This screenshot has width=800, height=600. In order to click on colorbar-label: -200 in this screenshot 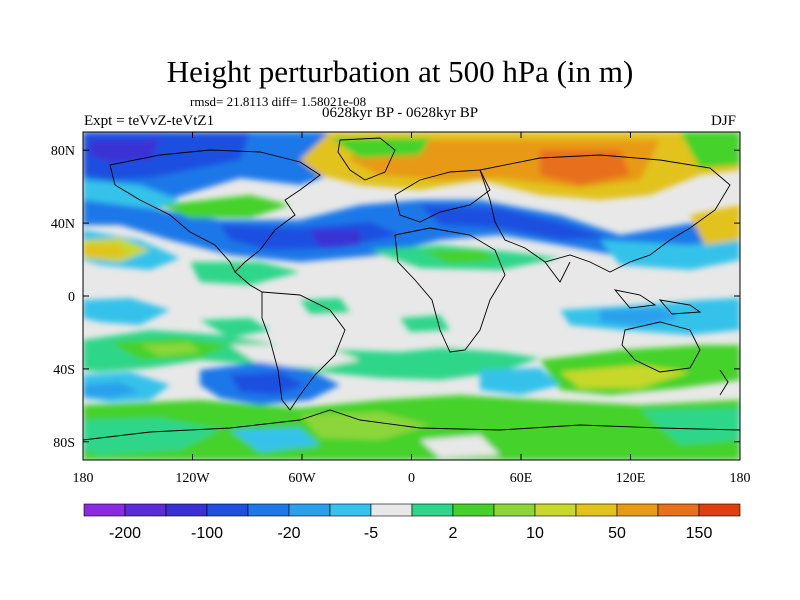, I will do `click(125, 533)`.